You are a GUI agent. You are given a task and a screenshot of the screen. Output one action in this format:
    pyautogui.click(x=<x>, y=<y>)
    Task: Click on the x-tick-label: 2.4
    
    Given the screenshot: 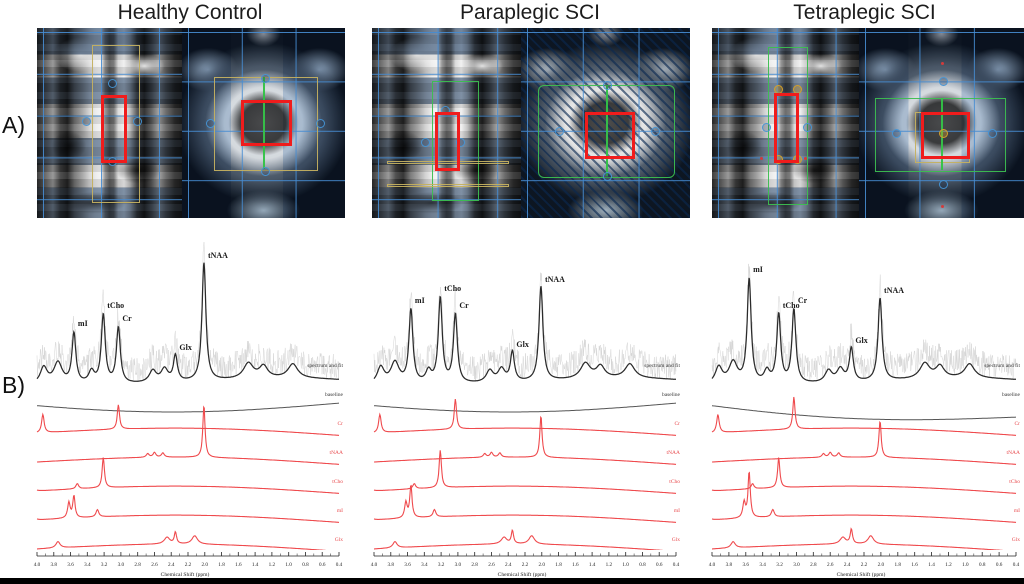 What is the action you would take?
    pyautogui.click(x=508, y=565)
    